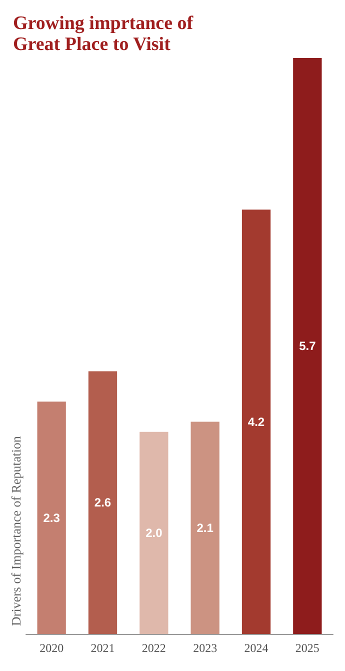  What do you see at coordinates (256, 648) in the screenshot?
I see `x-tick-label: 2024` at bounding box center [256, 648].